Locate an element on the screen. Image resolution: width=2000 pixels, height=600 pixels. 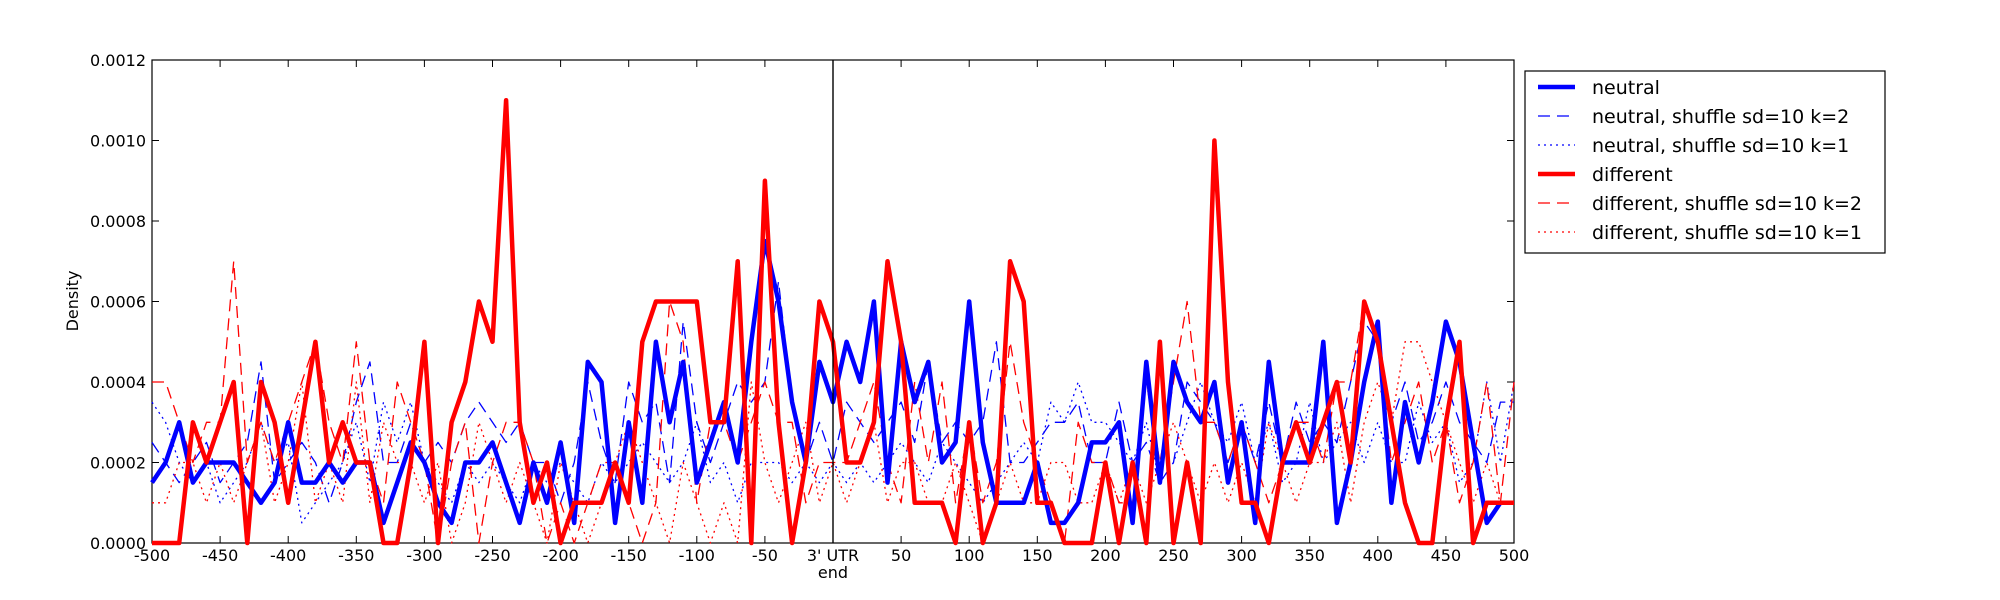
x-tick-label: 500 is located at coordinates (1514, 555).